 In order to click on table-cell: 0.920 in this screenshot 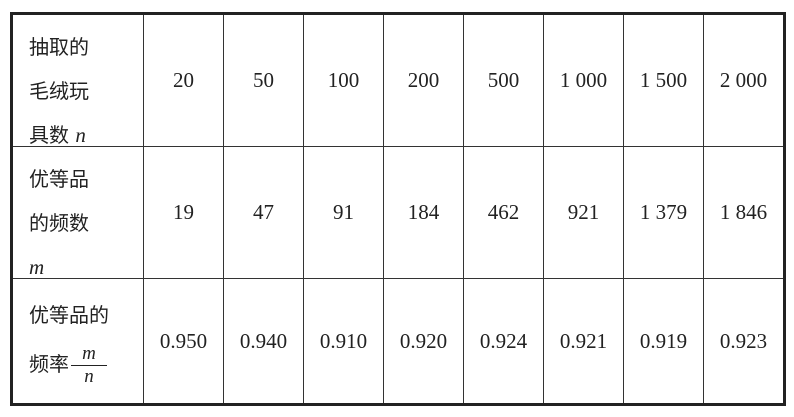, I will do `click(424, 341)`.